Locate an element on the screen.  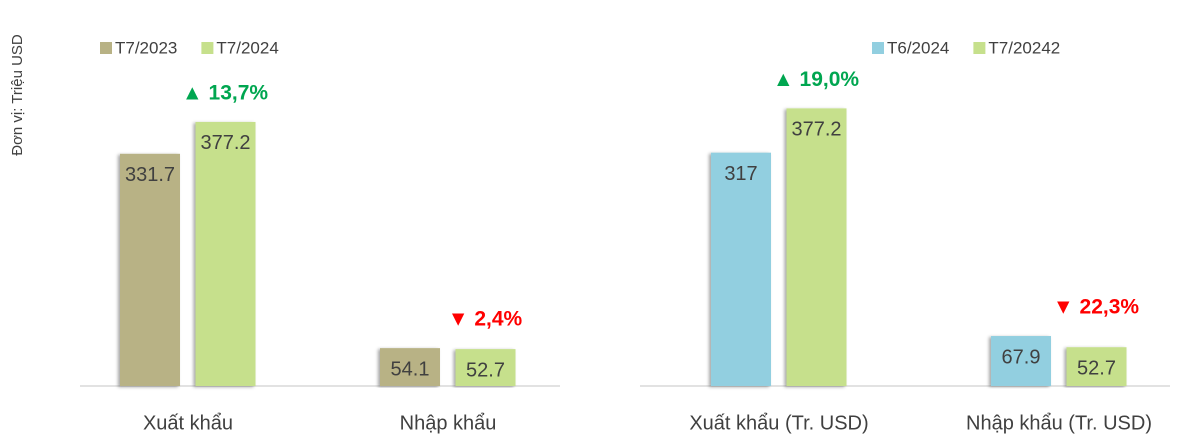
x-tick-label: Nhập khẩu is located at coordinates (448, 423).